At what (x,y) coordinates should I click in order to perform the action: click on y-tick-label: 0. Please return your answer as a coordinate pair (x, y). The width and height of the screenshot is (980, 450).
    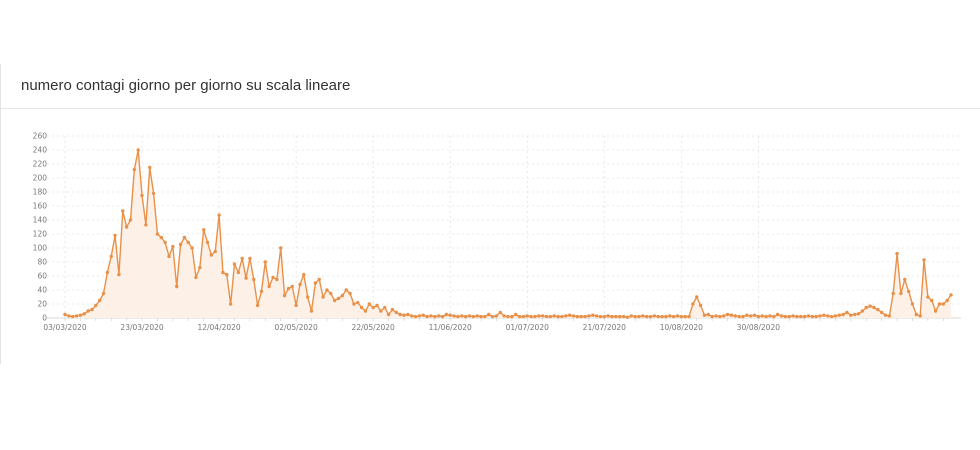
    Looking at the image, I should click on (44, 318).